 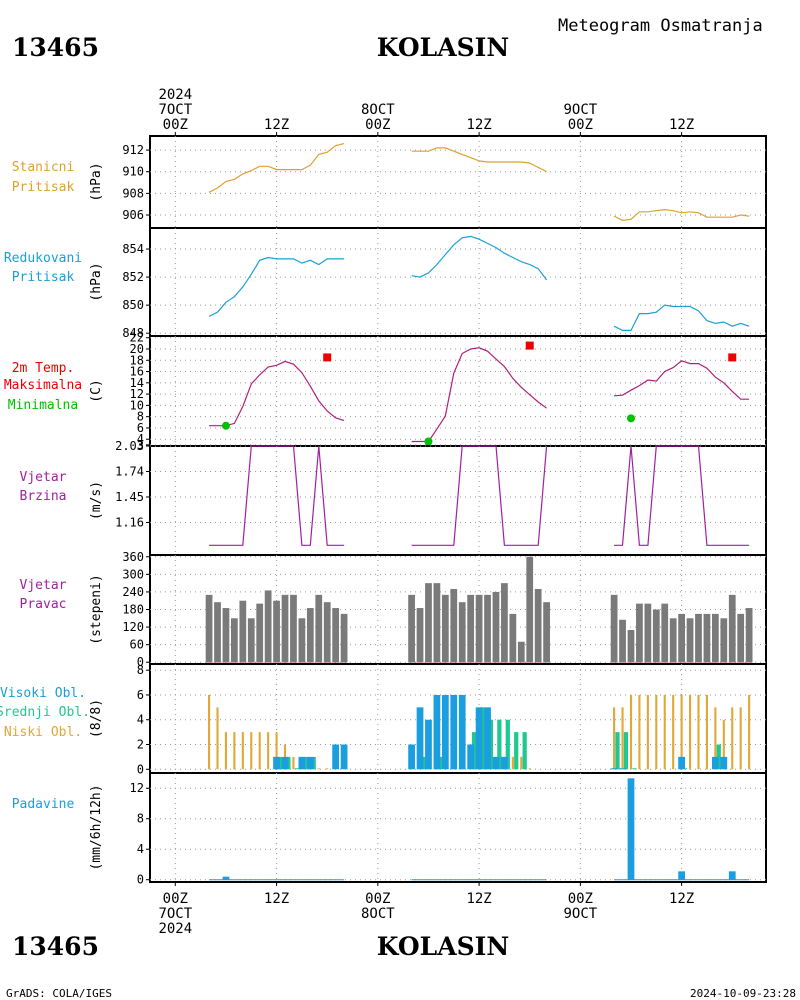 I want to click on panel-label-line: Pravac, so click(x=43, y=604).